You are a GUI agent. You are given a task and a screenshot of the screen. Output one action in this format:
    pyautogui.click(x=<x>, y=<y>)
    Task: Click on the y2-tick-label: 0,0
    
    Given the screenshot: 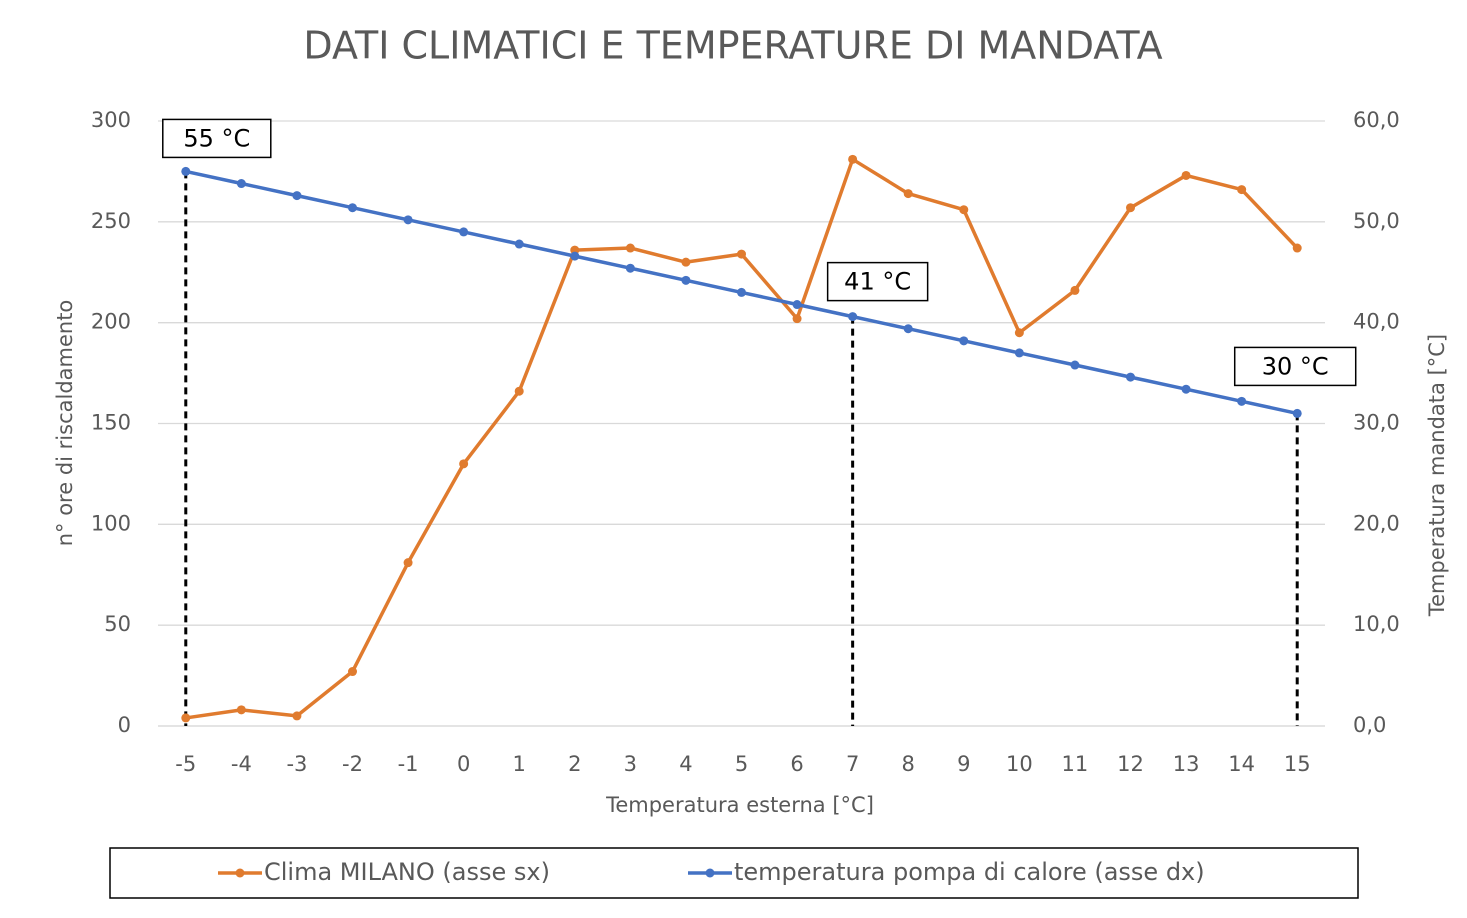 What is the action you would take?
    pyautogui.click(x=1369, y=725)
    